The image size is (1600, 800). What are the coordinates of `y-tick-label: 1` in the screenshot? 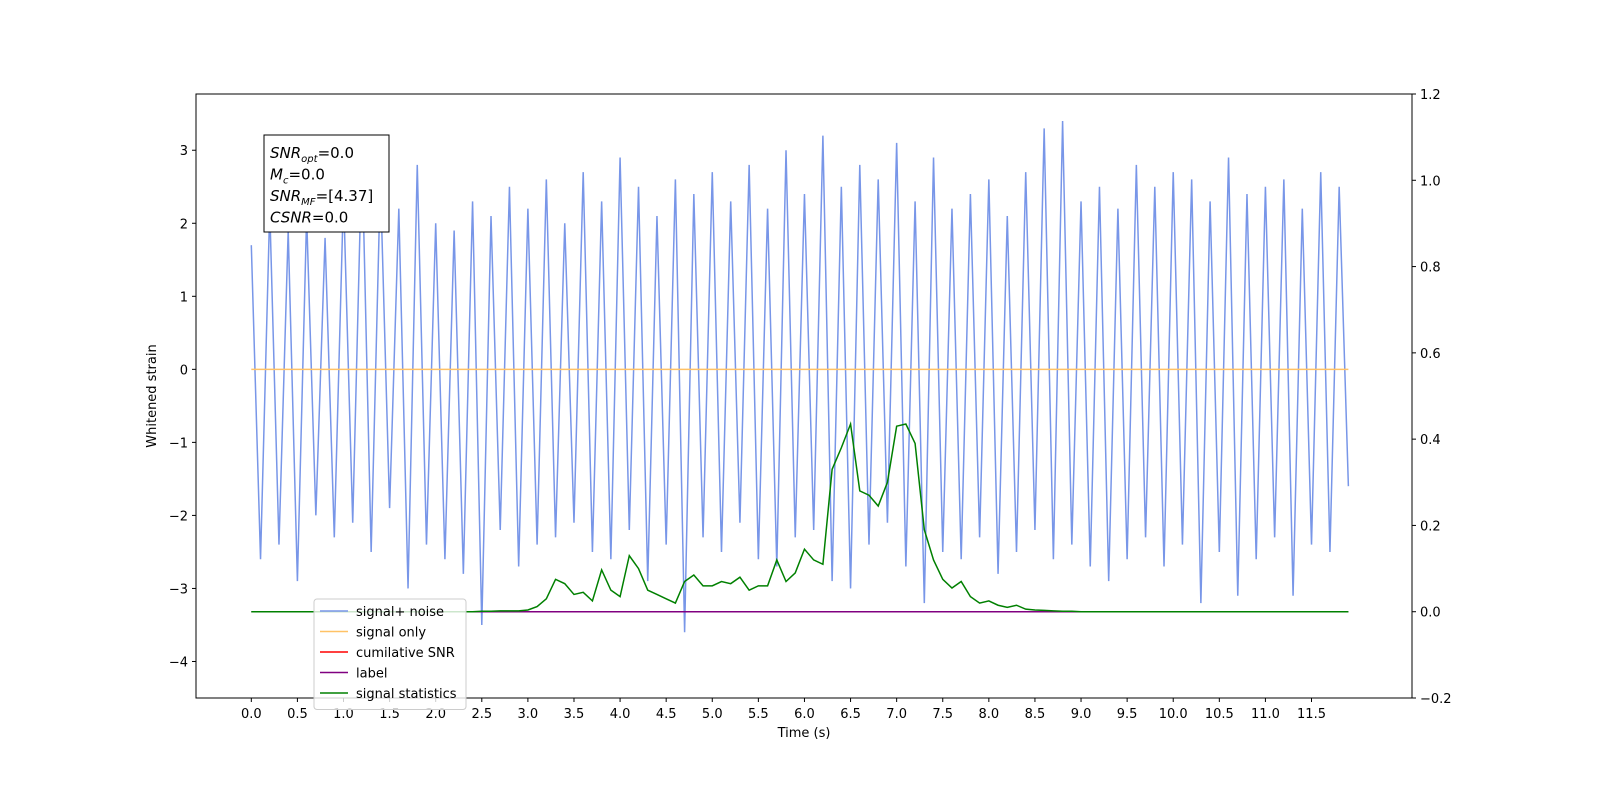 It's located at (184, 297).